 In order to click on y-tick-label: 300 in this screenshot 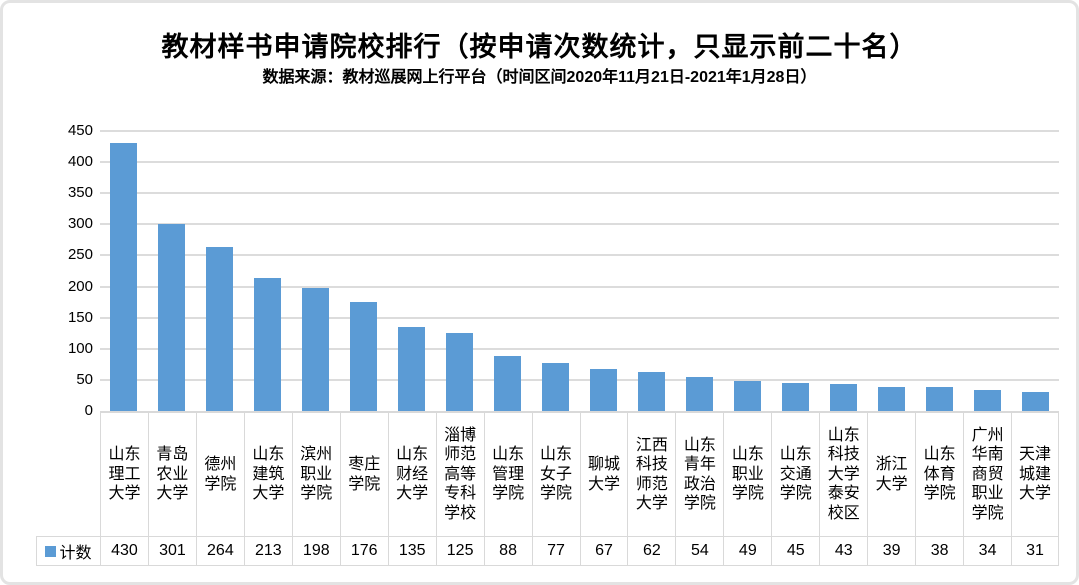, I will do `click(80, 224)`.